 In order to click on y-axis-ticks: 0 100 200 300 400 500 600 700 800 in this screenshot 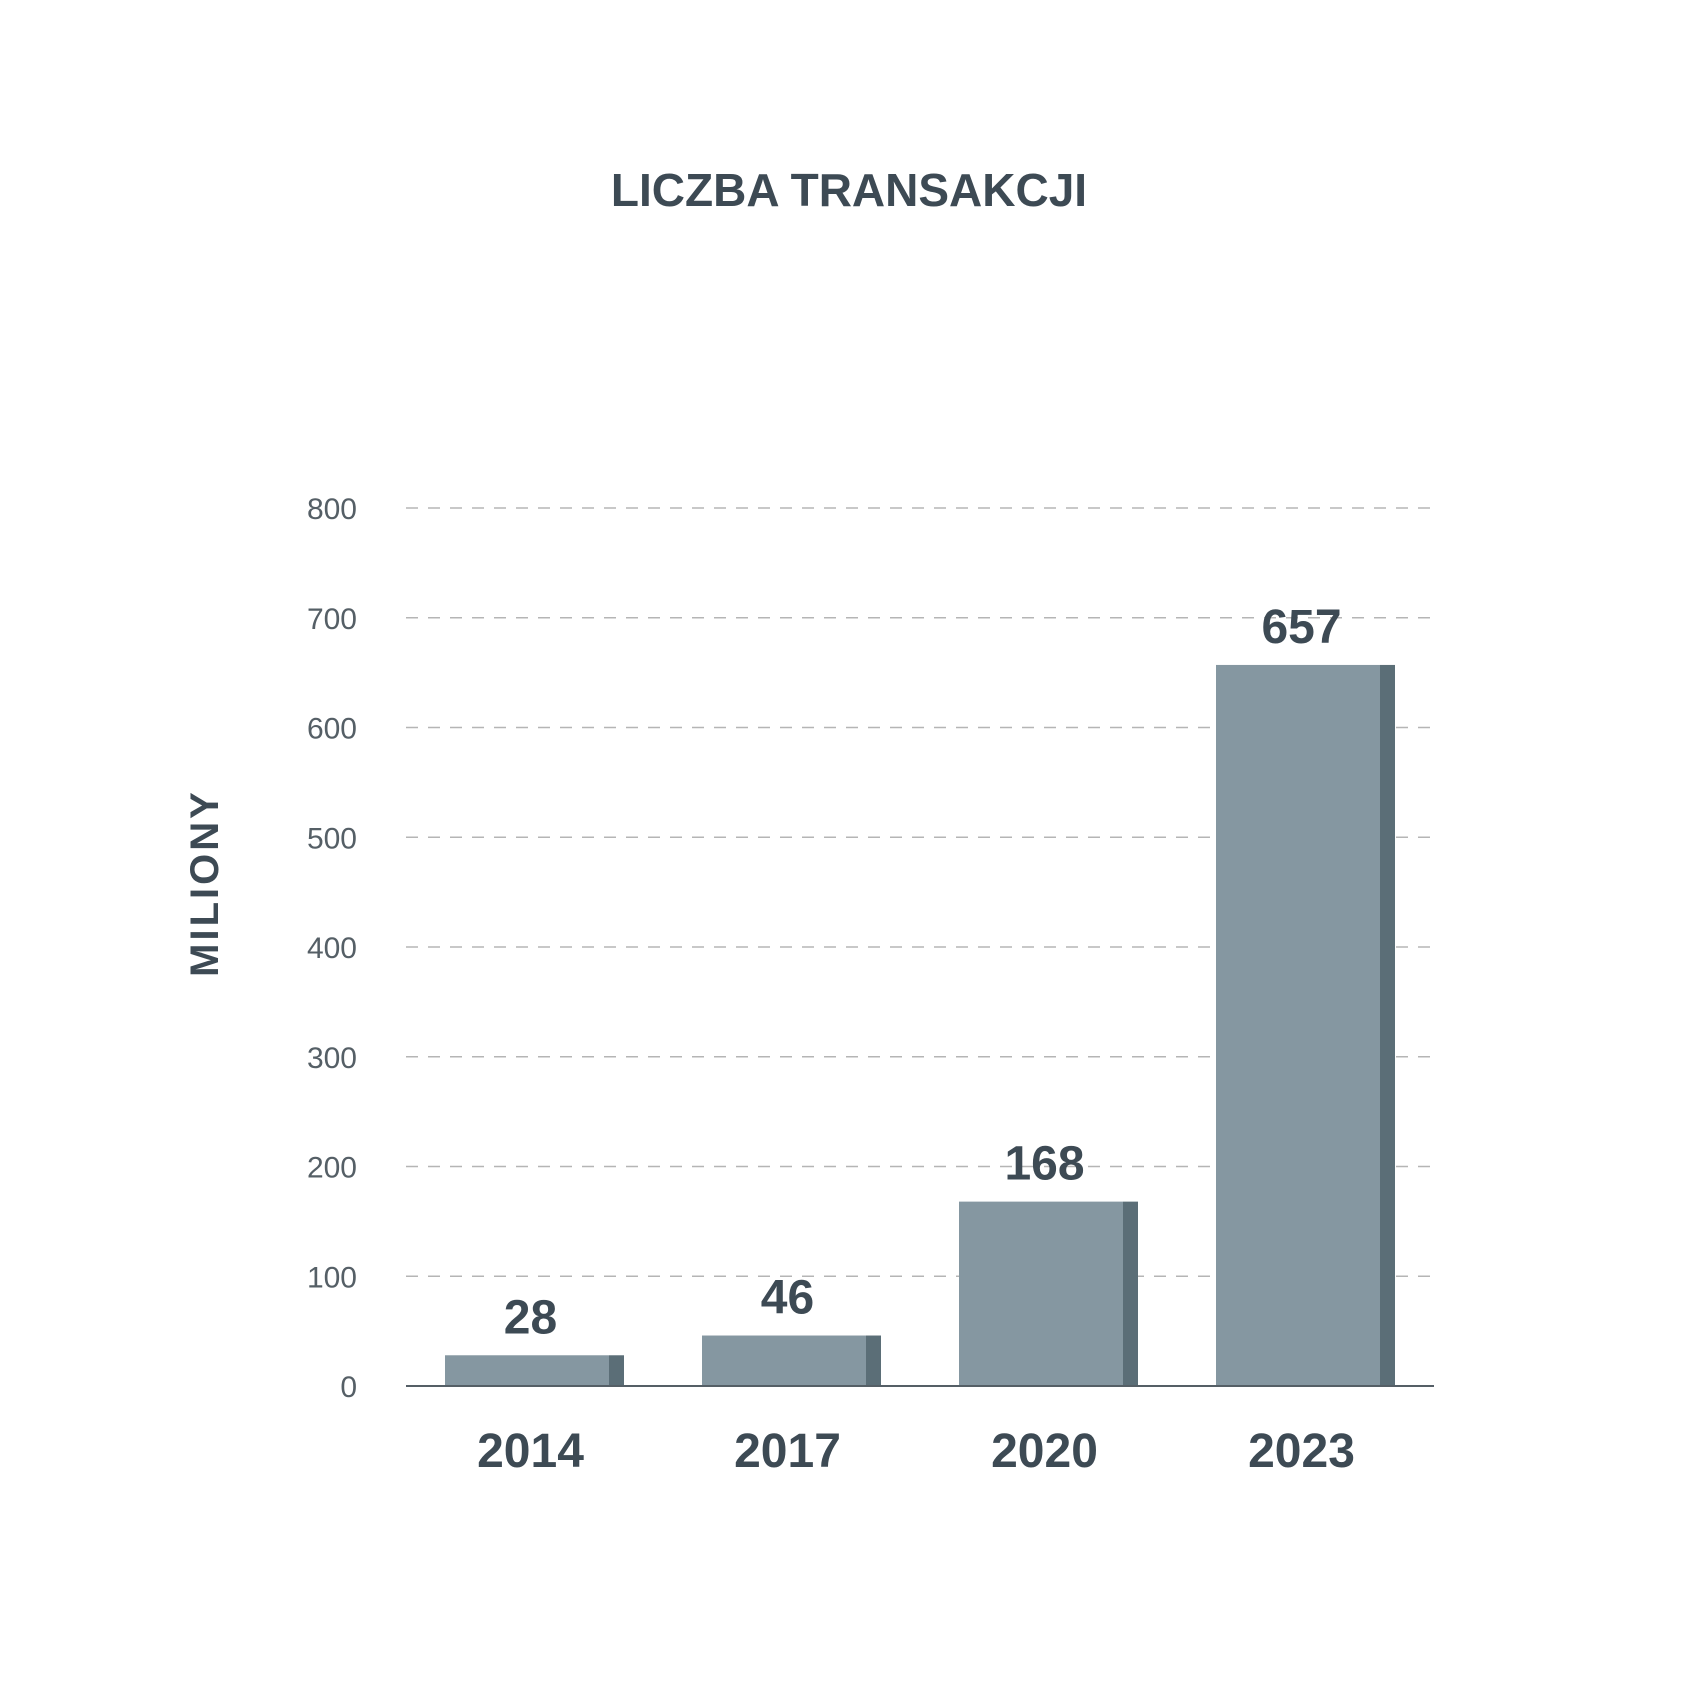, I will do `click(332, 948)`.